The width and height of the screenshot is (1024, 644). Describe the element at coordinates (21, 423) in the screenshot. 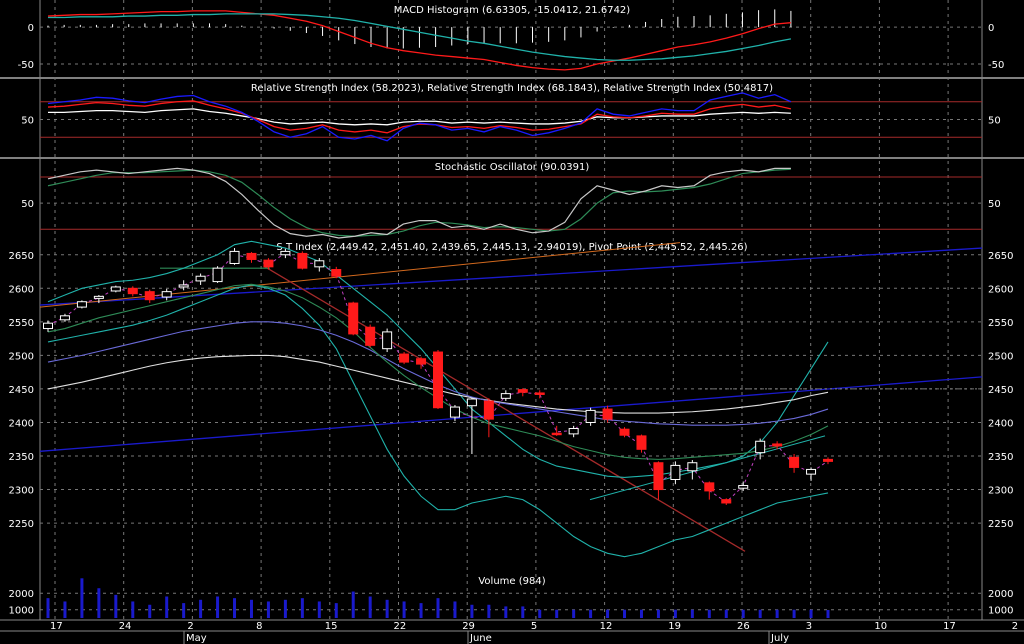

I see `y-tick-label-left: 2400` at that location.